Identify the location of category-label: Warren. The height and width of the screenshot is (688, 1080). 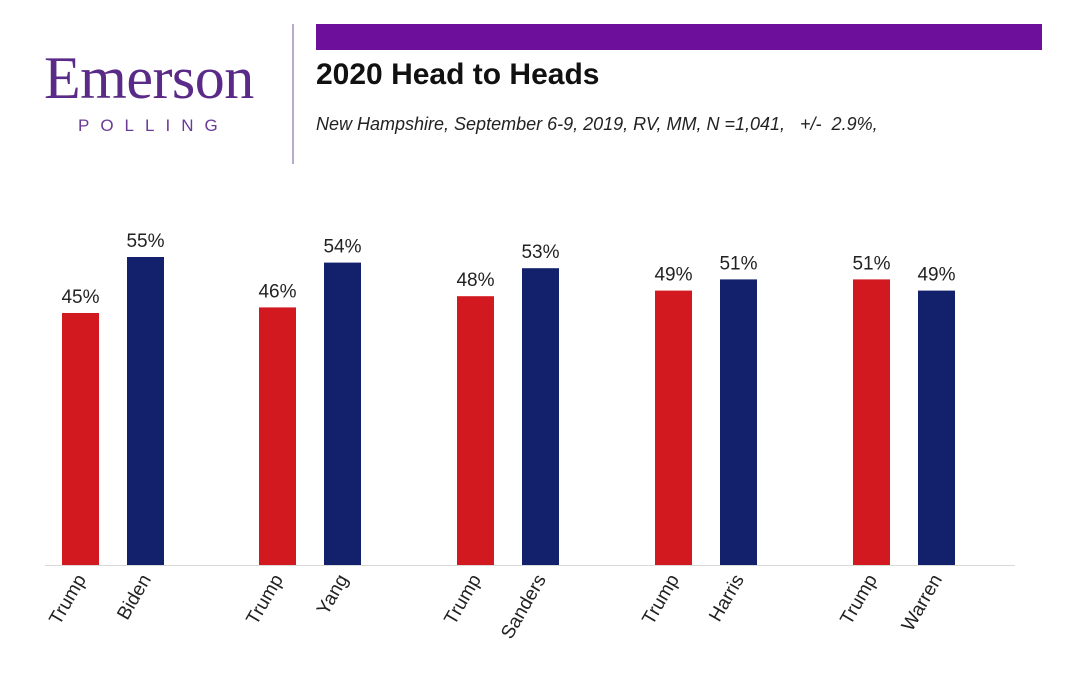
(922, 603).